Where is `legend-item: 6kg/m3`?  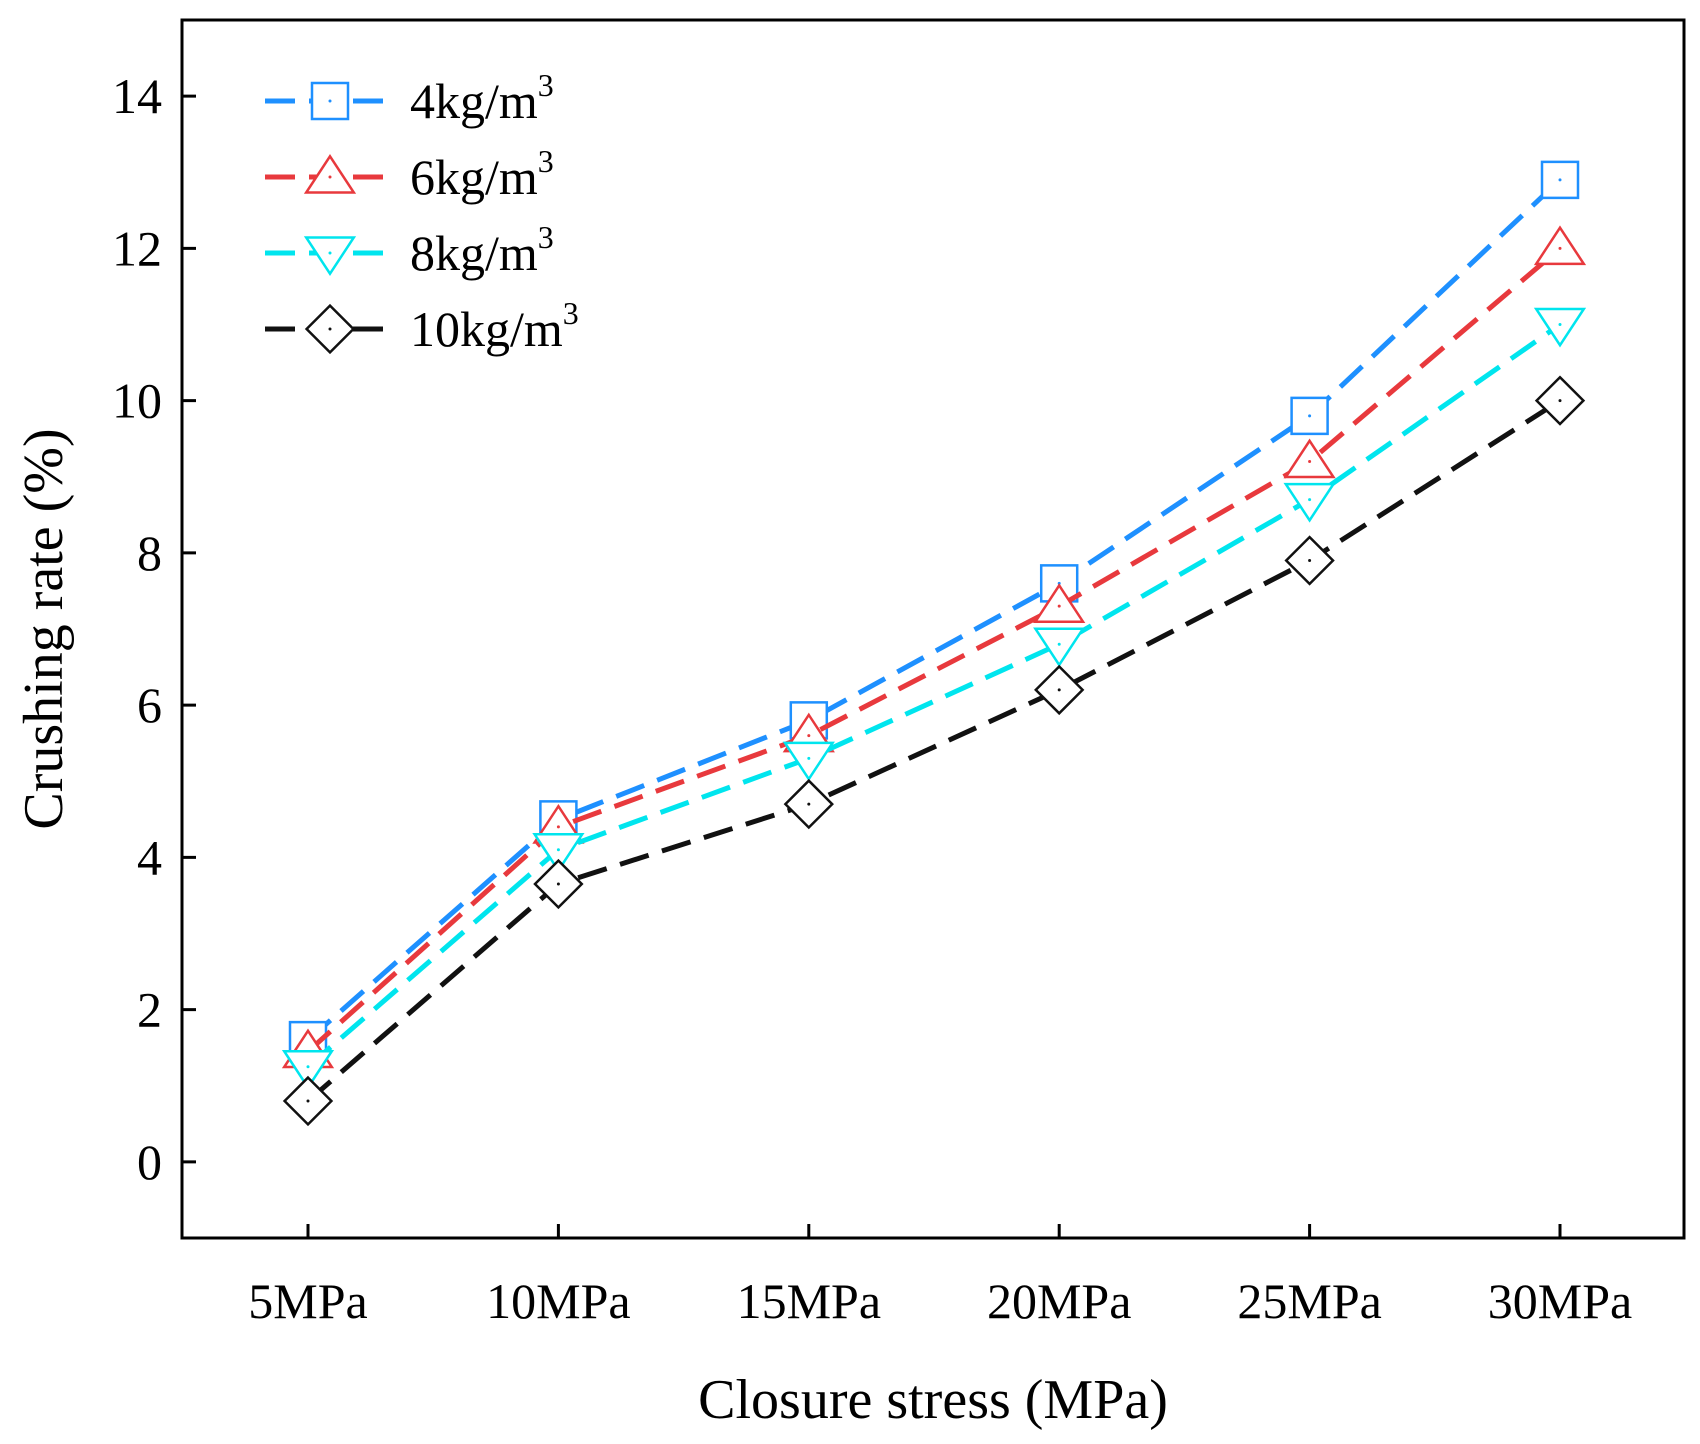 legend-item: 6kg/m3 is located at coordinates (409, 174).